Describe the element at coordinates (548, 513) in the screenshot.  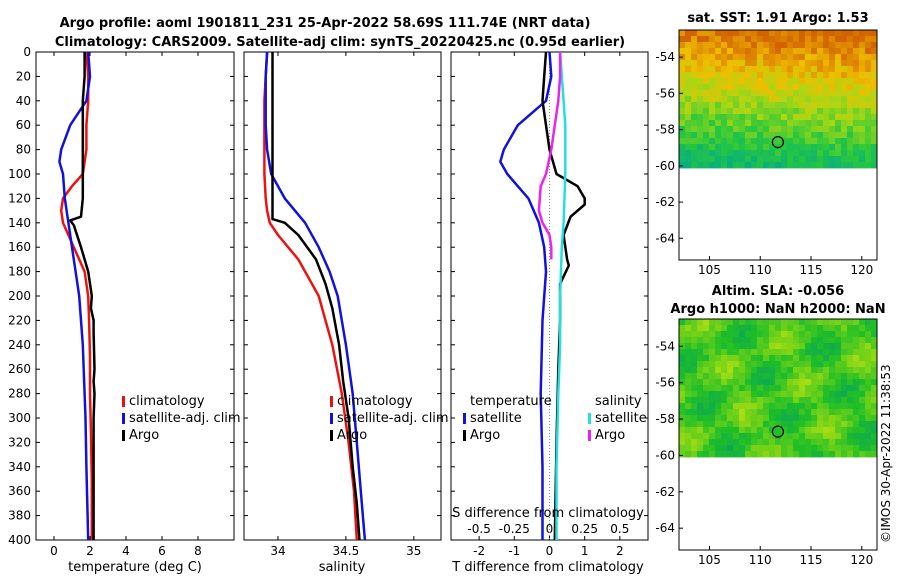
I see `difference-top-label: S difference from climatology` at that location.